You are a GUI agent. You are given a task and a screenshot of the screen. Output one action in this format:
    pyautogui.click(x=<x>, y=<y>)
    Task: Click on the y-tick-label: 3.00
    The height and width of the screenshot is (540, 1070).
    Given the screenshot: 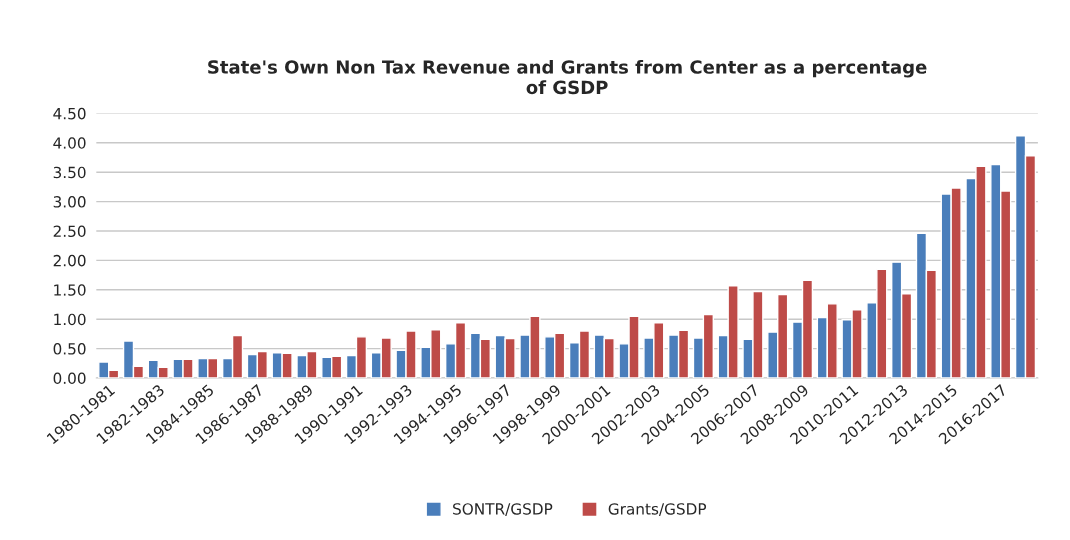 What is the action you would take?
    pyautogui.click(x=69, y=202)
    